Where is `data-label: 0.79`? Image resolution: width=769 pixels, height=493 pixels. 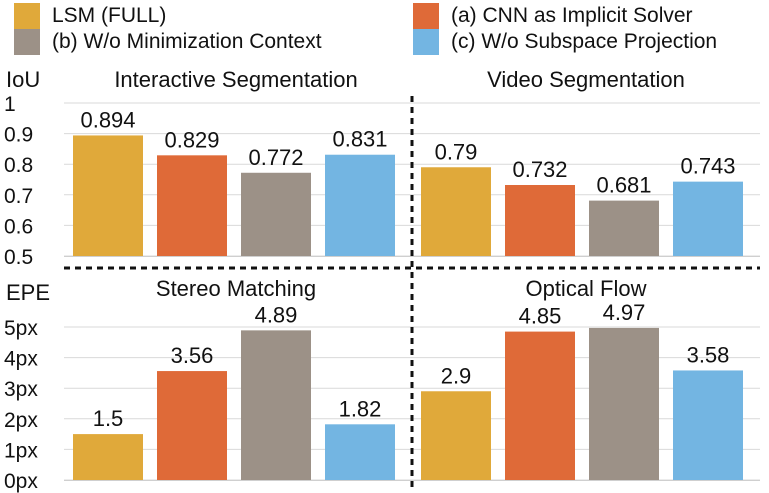 data-label: 0.79 is located at coordinates (456, 151).